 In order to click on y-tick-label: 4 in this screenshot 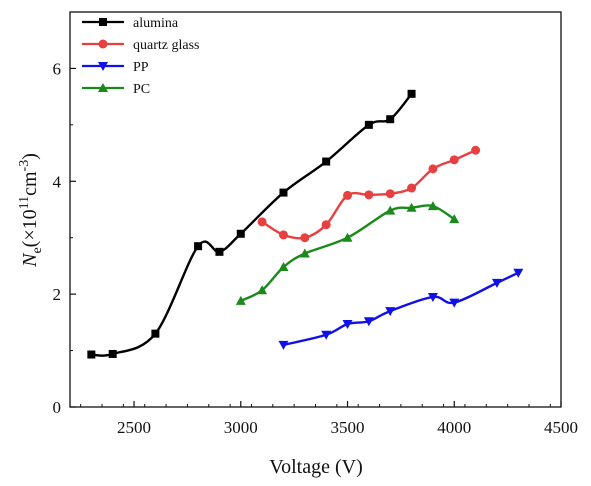, I will do `click(57, 181)`.